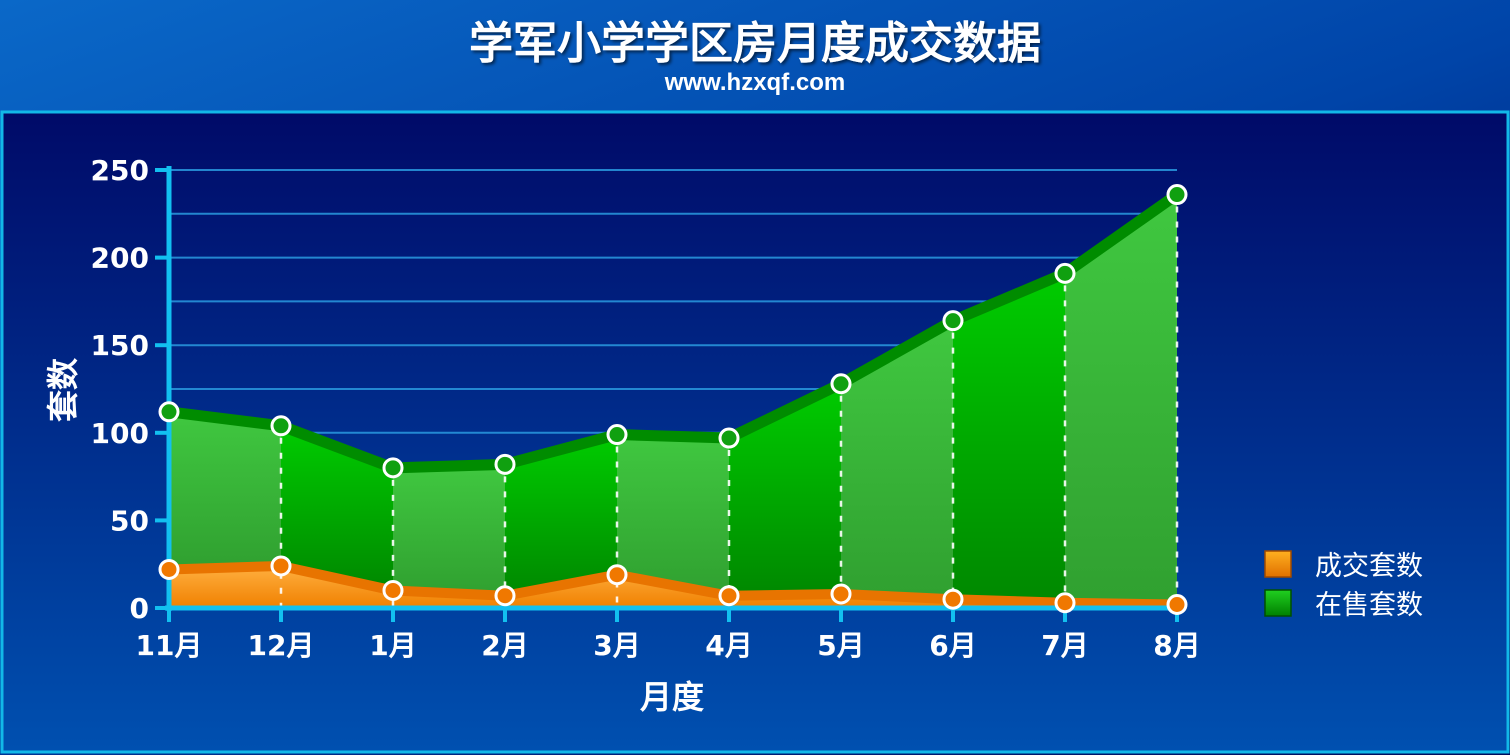 This screenshot has width=1510, height=755. I want to click on x-tick-label: 12月, so click(281, 645).